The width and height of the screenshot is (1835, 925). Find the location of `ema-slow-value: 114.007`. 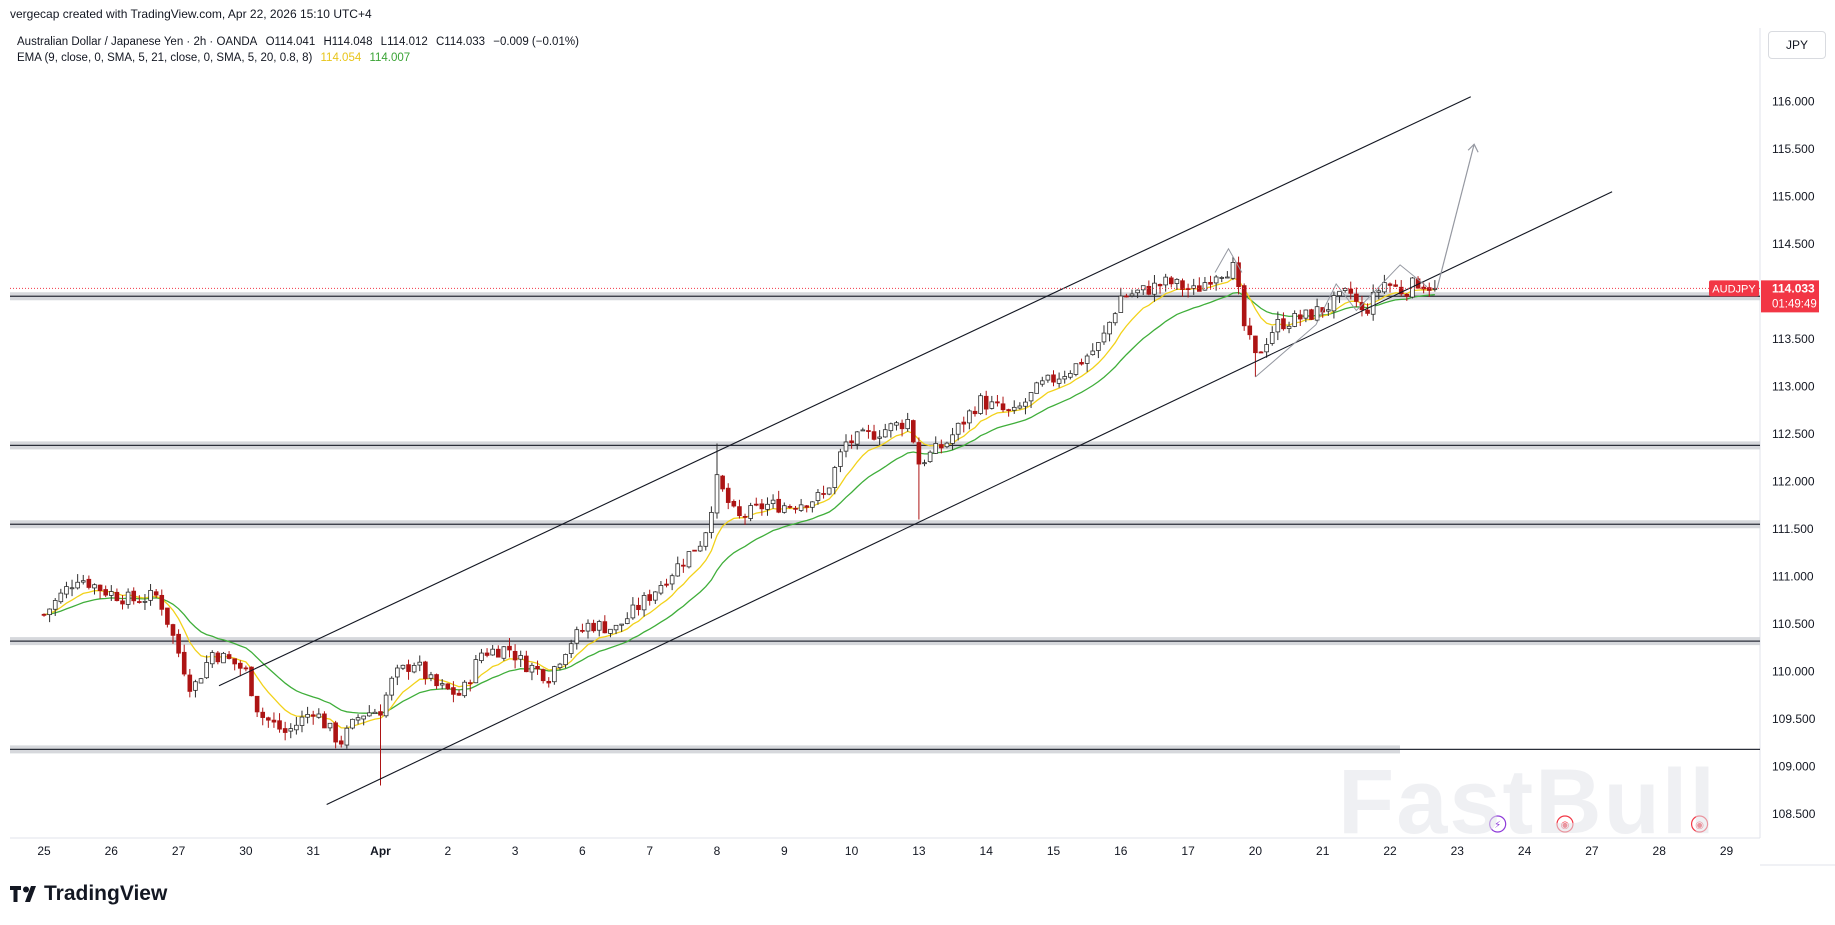

ema-slow-value: 114.007 is located at coordinates (390, 58).